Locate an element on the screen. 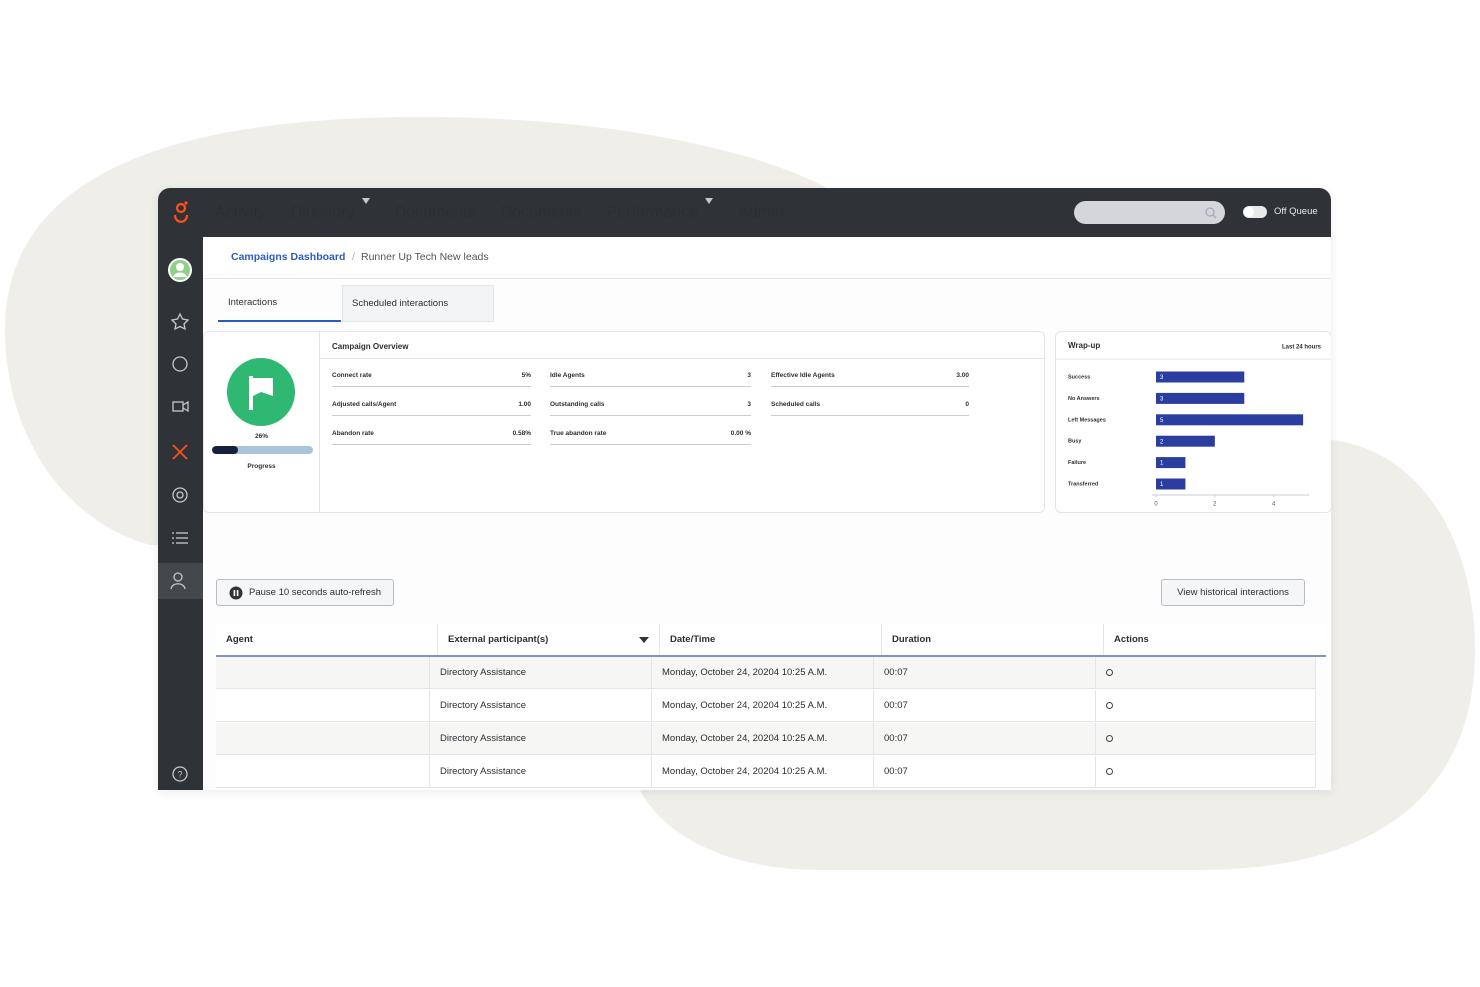 The image size is (1480, 987). divider is located at coordinates (681, 358).